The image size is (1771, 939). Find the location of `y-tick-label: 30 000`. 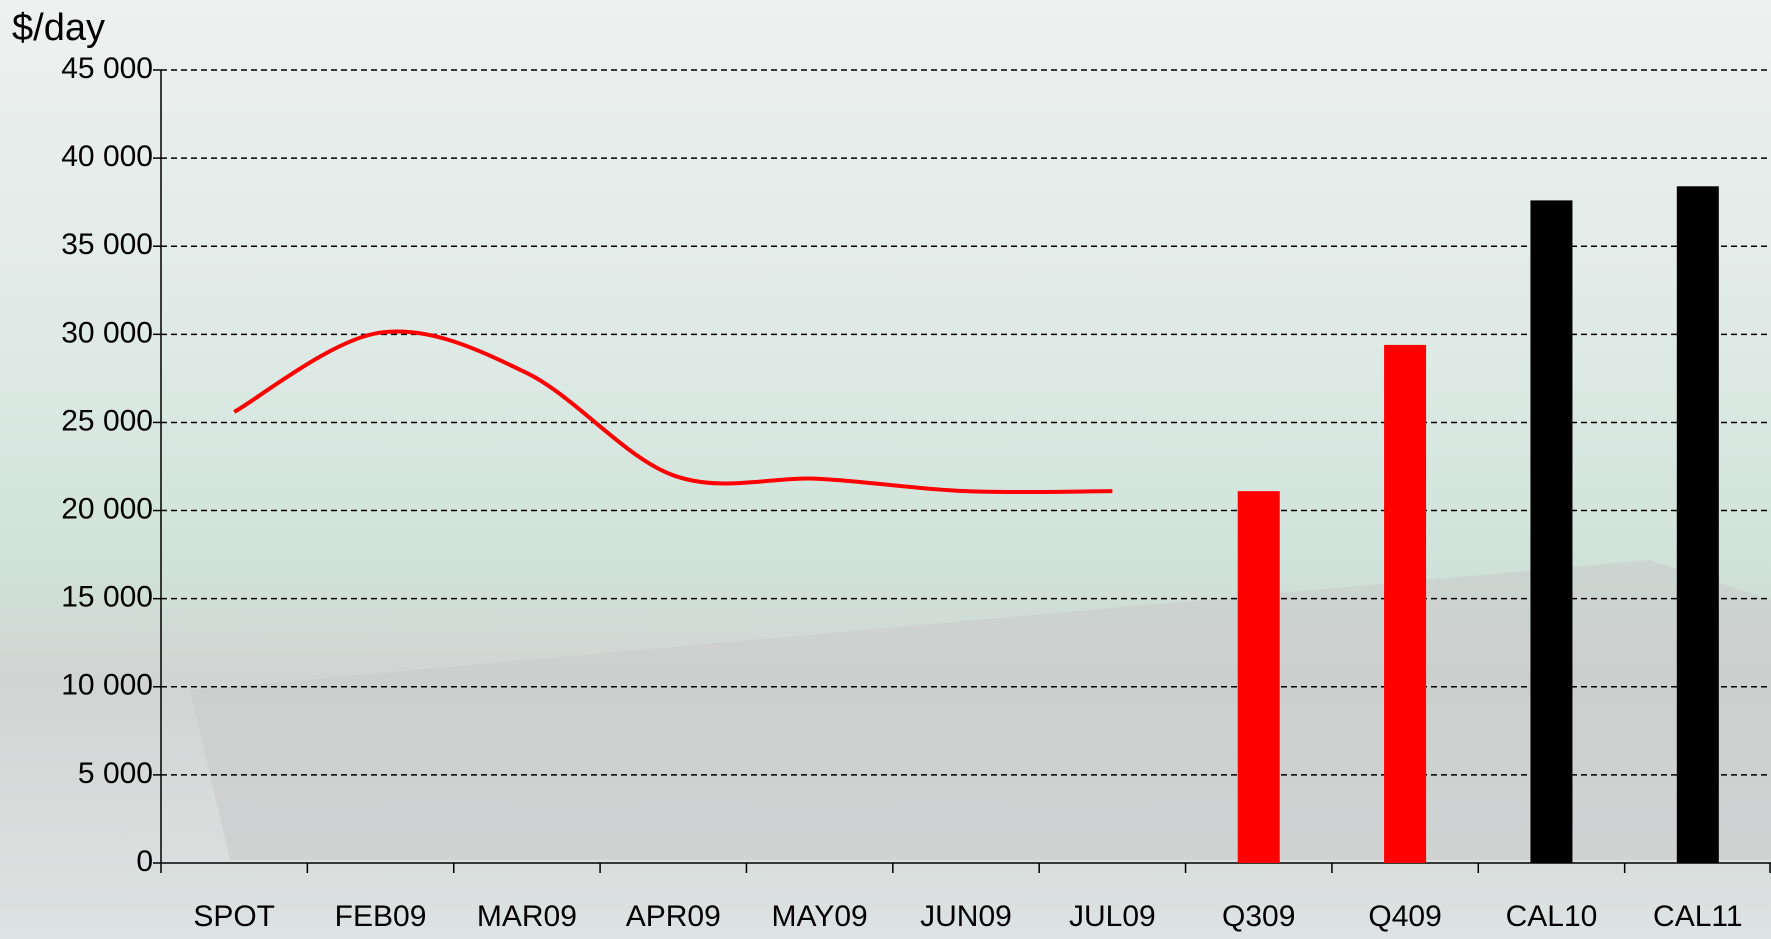

y-tick-label: 30 000 is located at coordinates (107, 332).